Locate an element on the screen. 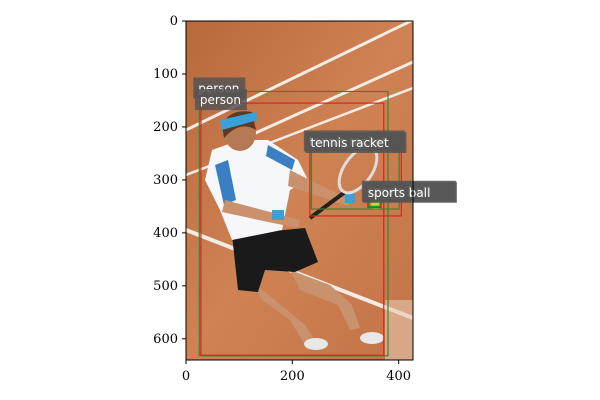  detection-label: person is located at coordinates (220, 100).